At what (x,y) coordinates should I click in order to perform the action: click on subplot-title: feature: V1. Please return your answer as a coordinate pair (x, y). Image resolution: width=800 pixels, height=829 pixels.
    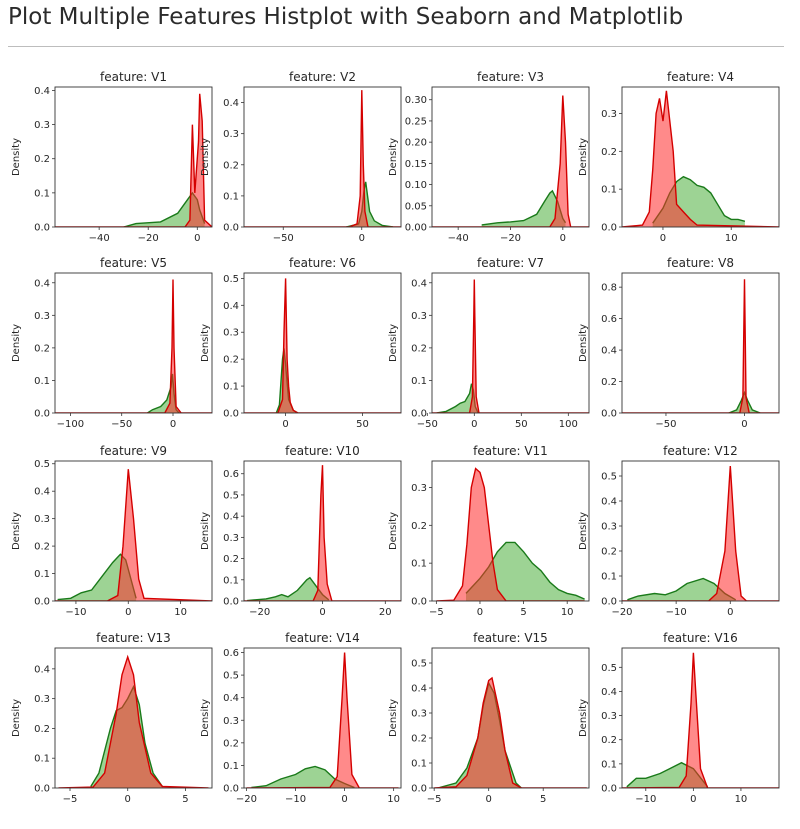
    Looking at the image, I should click on (133, 77).